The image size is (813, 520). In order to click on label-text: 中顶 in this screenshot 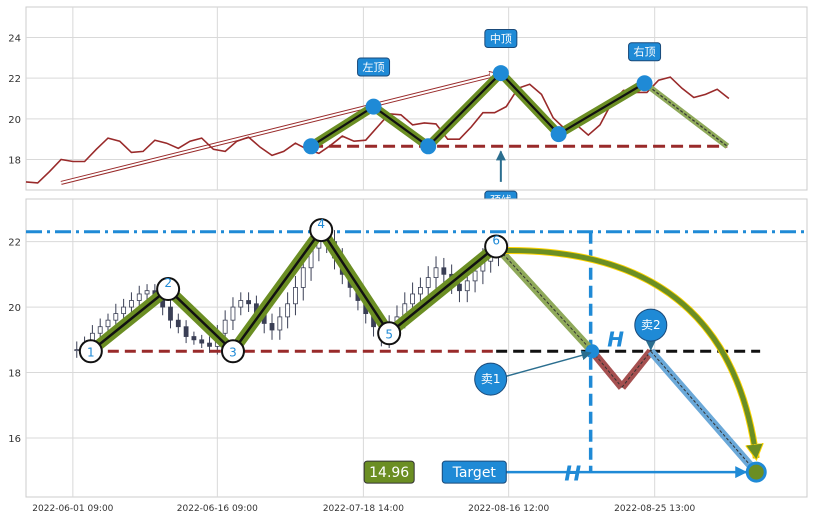, I will do `click(501, 39)`.